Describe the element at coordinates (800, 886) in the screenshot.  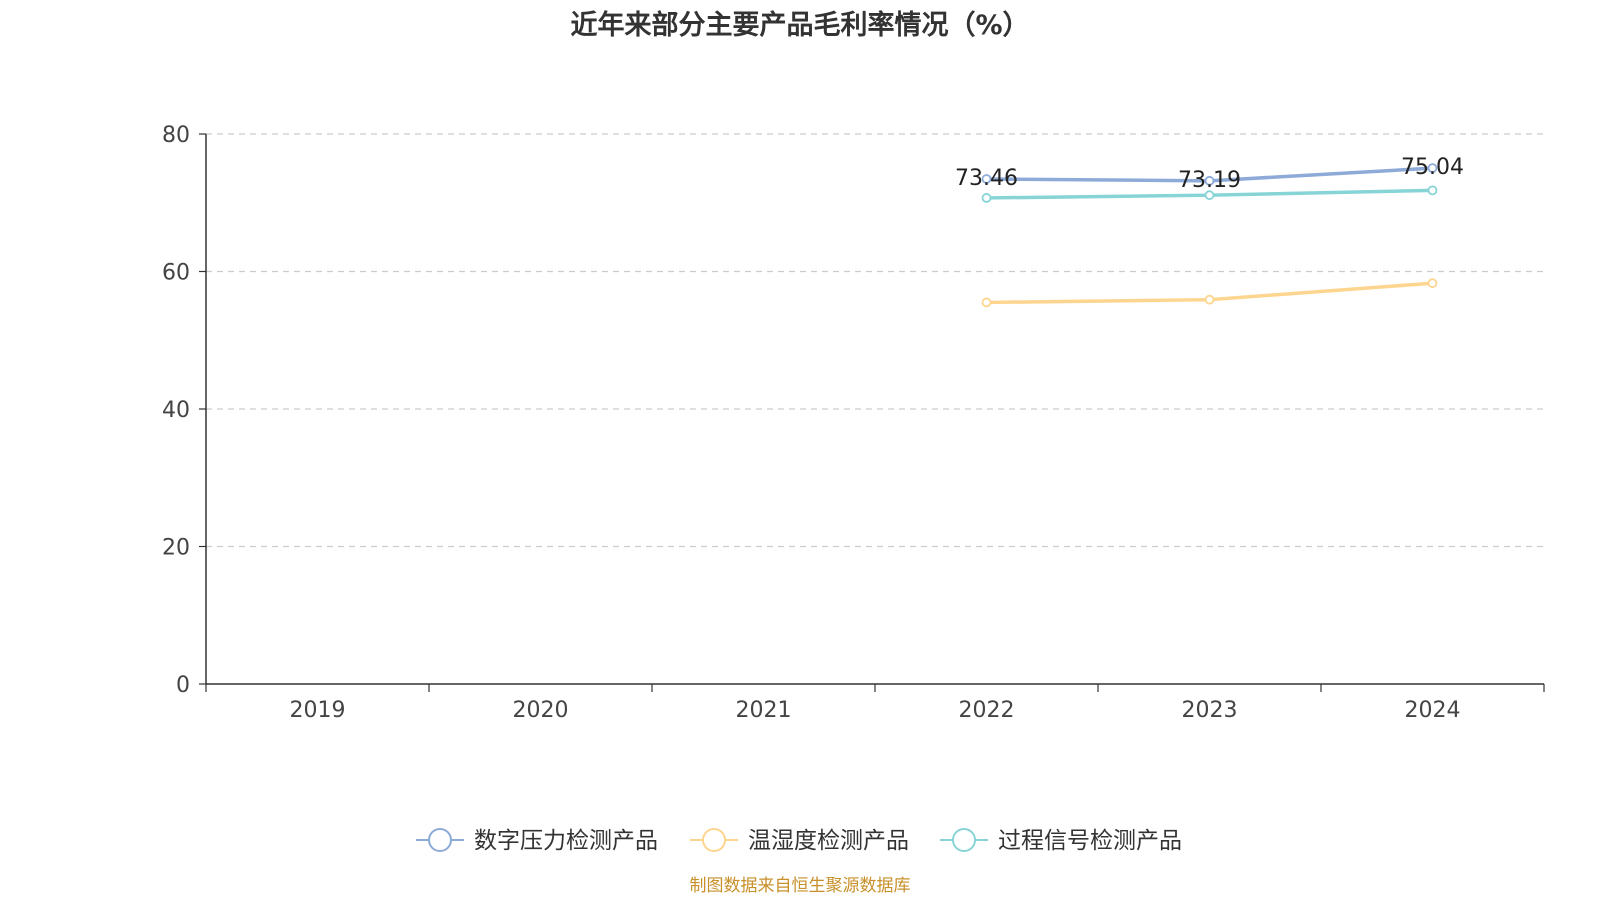
I see `source-note: 制图数据来自恒生聚源数据库` at that location.